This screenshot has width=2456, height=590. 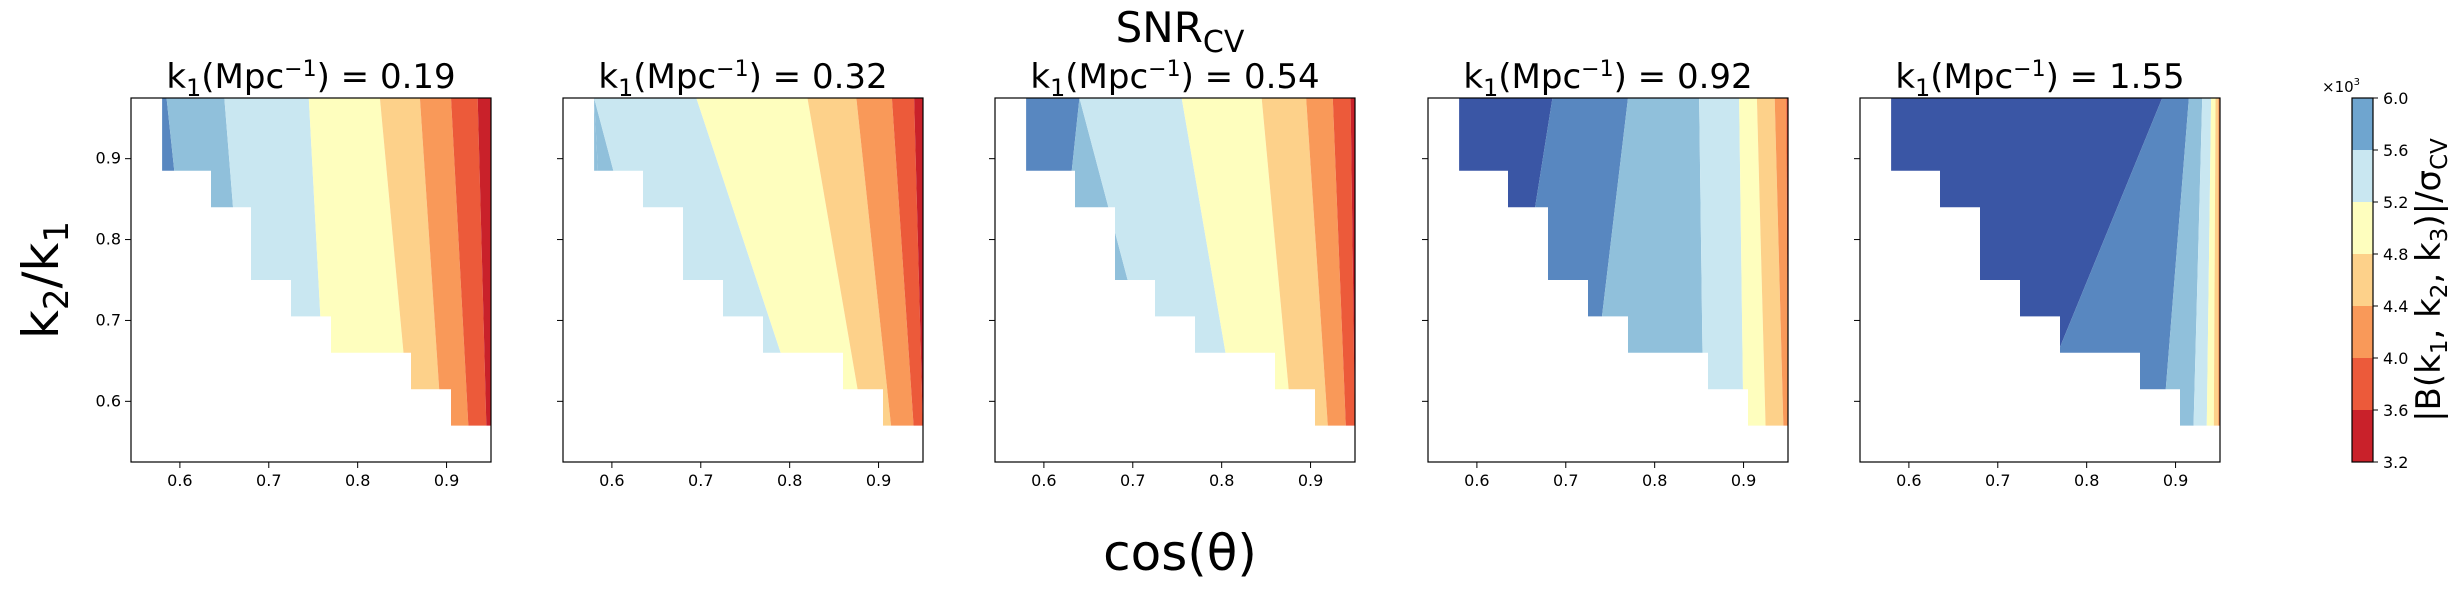 I want to click on panel-1: 0.6 0.7 0.8 0.9 0.6 0.7 0.8 0.9 k1(Mpc−1) = 0.19, so click(x=294, y=273).